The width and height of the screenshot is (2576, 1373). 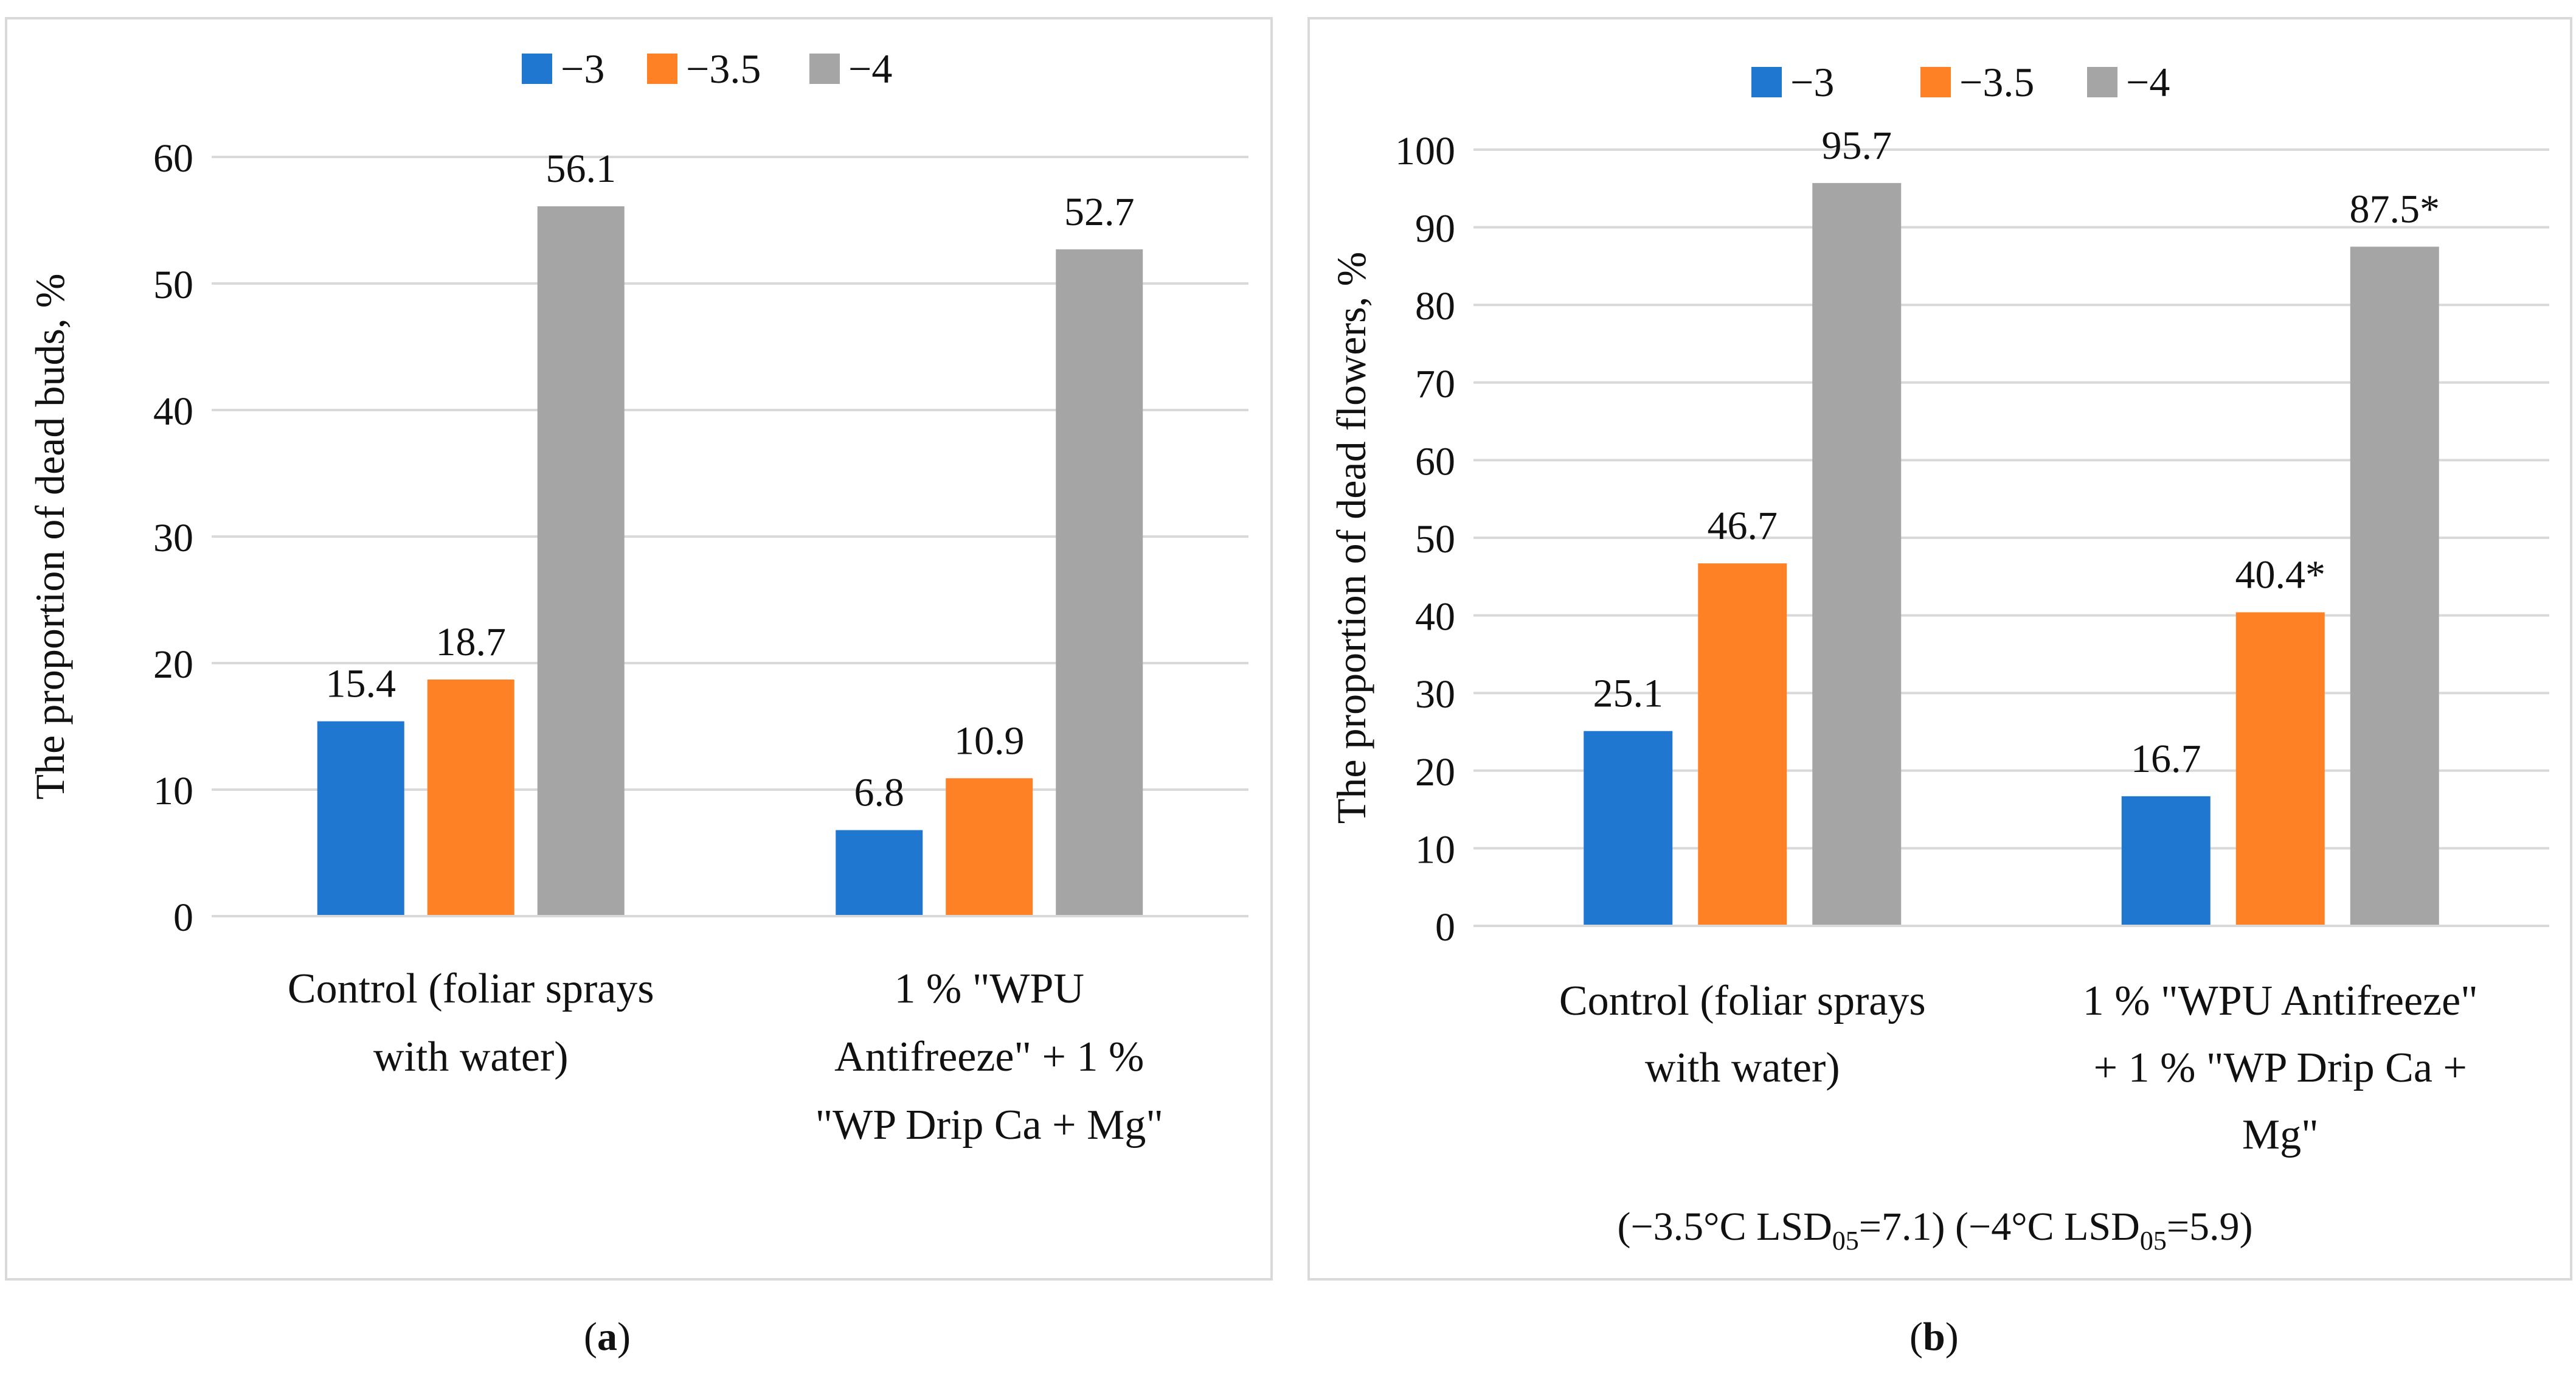 I want to click on data-label: 6.8, so click(x=879, y=793).